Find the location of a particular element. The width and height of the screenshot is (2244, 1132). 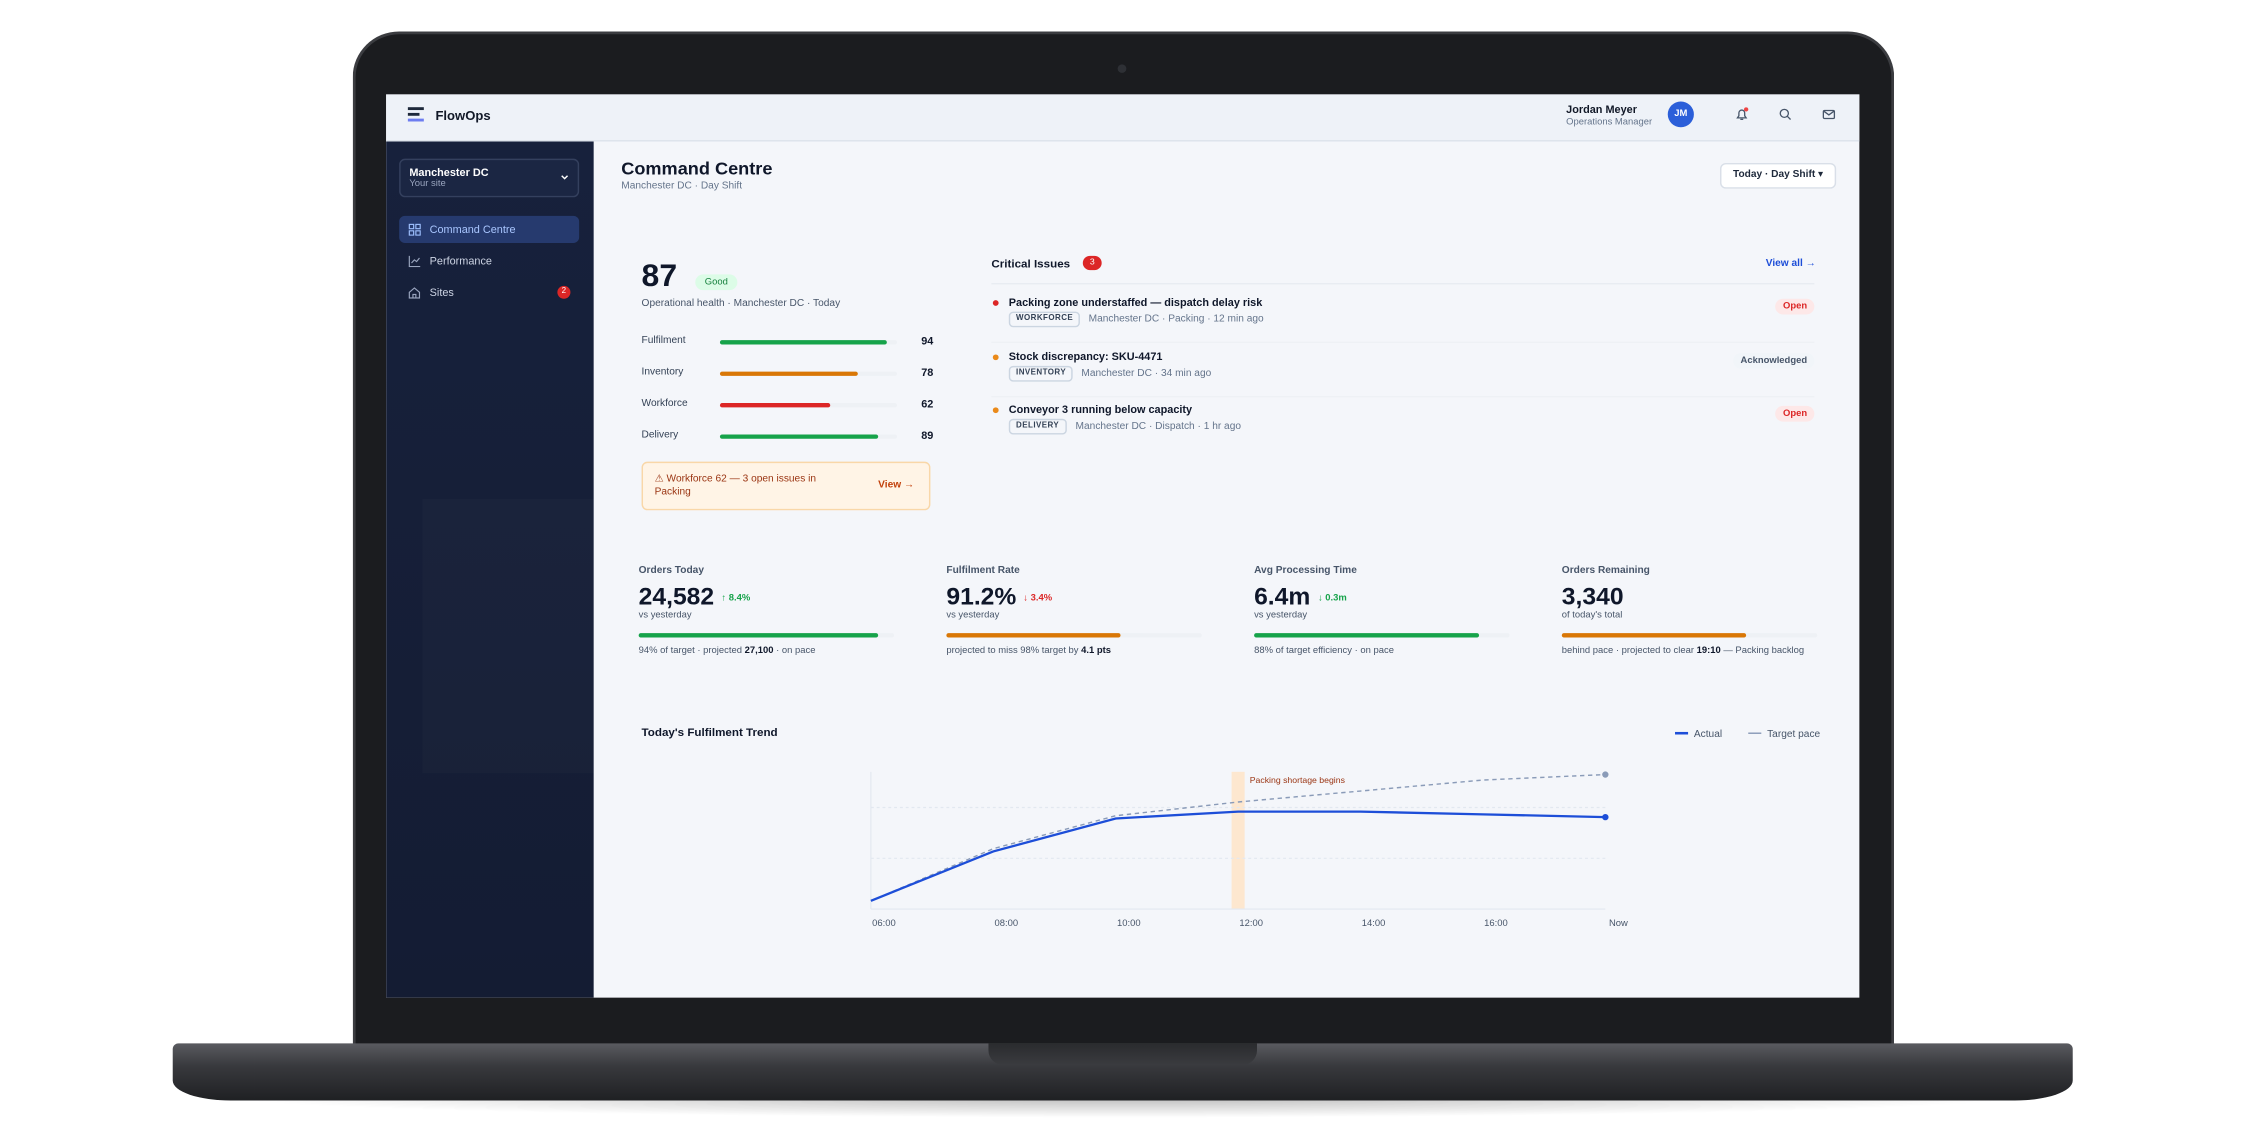

site-selector: Manchester DC Your site is located at coordinates (489, 178).